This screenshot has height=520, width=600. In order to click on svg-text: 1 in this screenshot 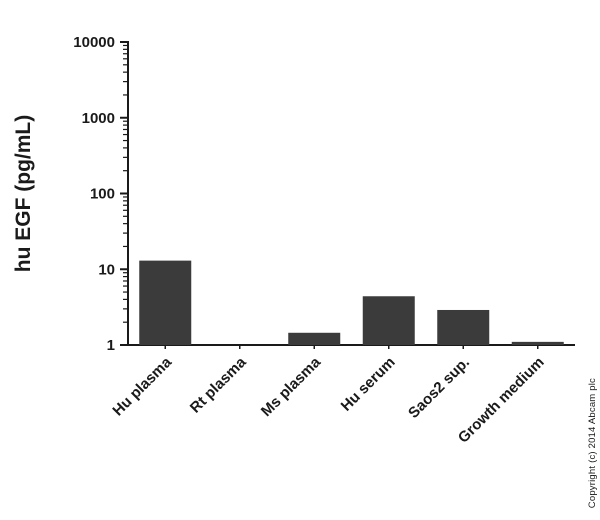, I will do `click(111, 345)`.